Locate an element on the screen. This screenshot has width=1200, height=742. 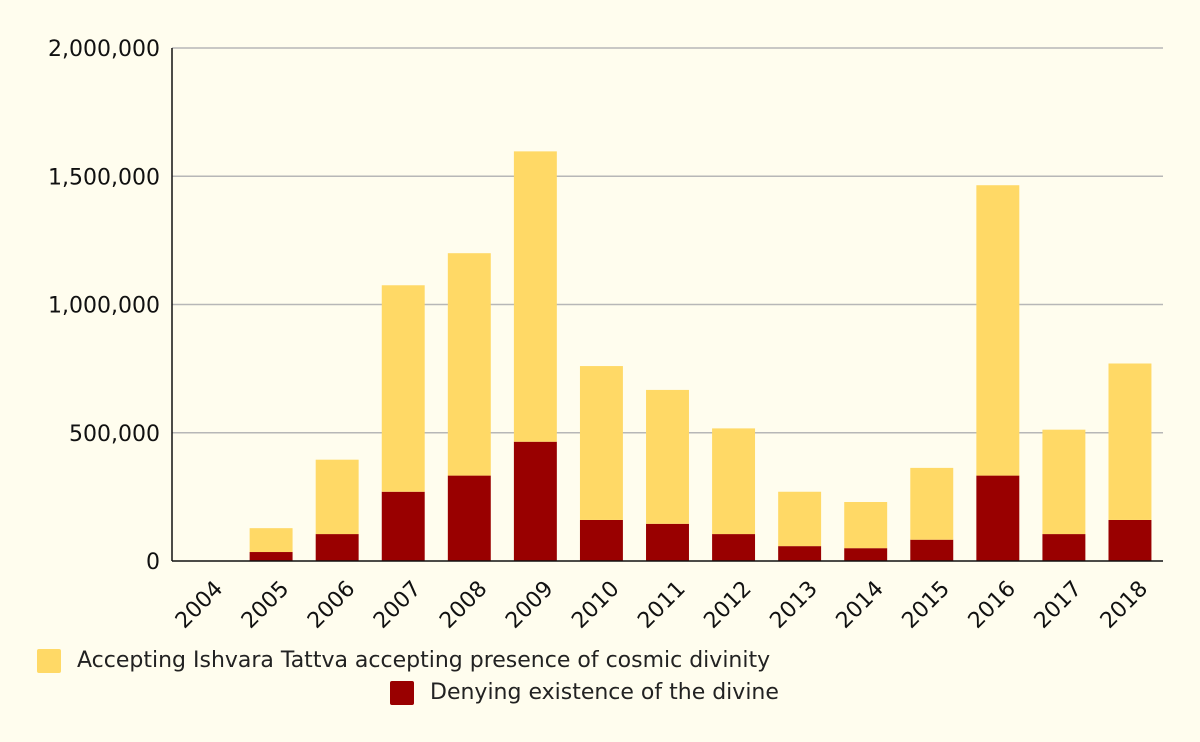
x-tick-label: 2018 is located at coordinates (1124, 604).